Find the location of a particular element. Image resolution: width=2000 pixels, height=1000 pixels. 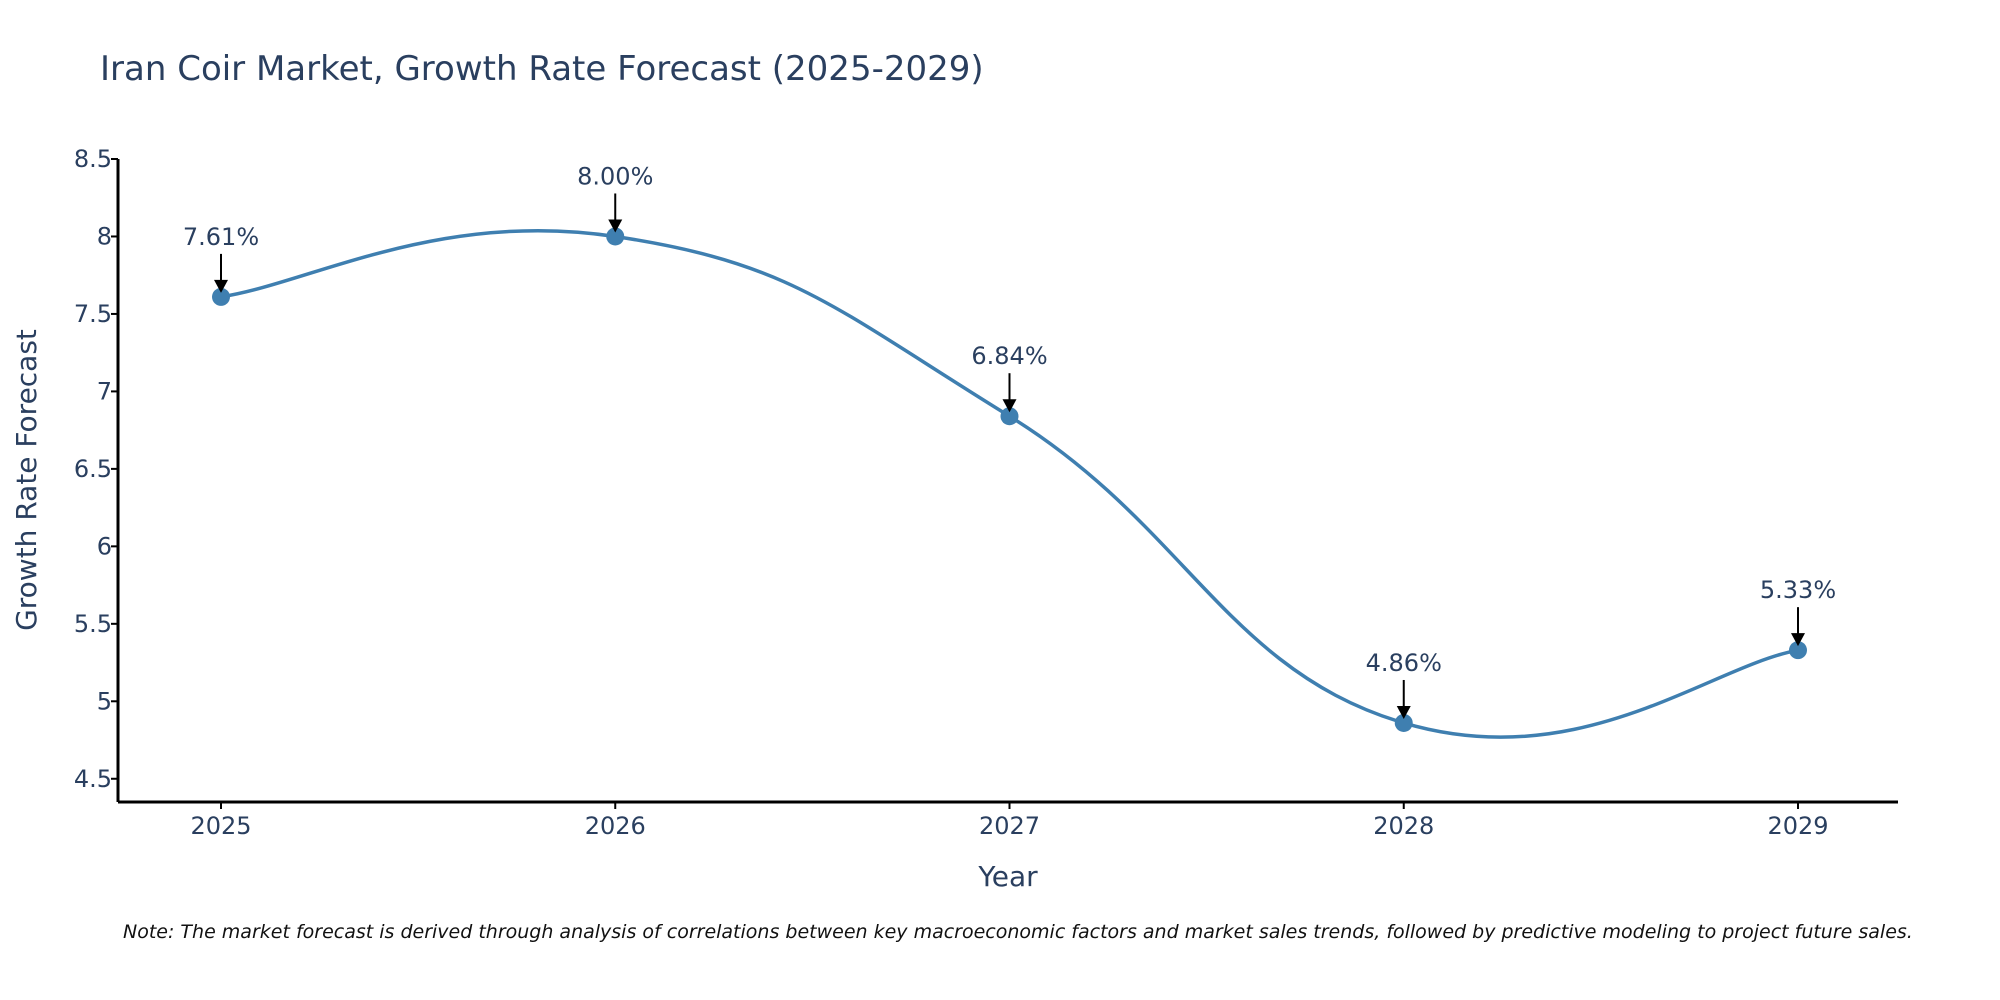

data-label-group: 7.61% is located at coordinates (221, 258).